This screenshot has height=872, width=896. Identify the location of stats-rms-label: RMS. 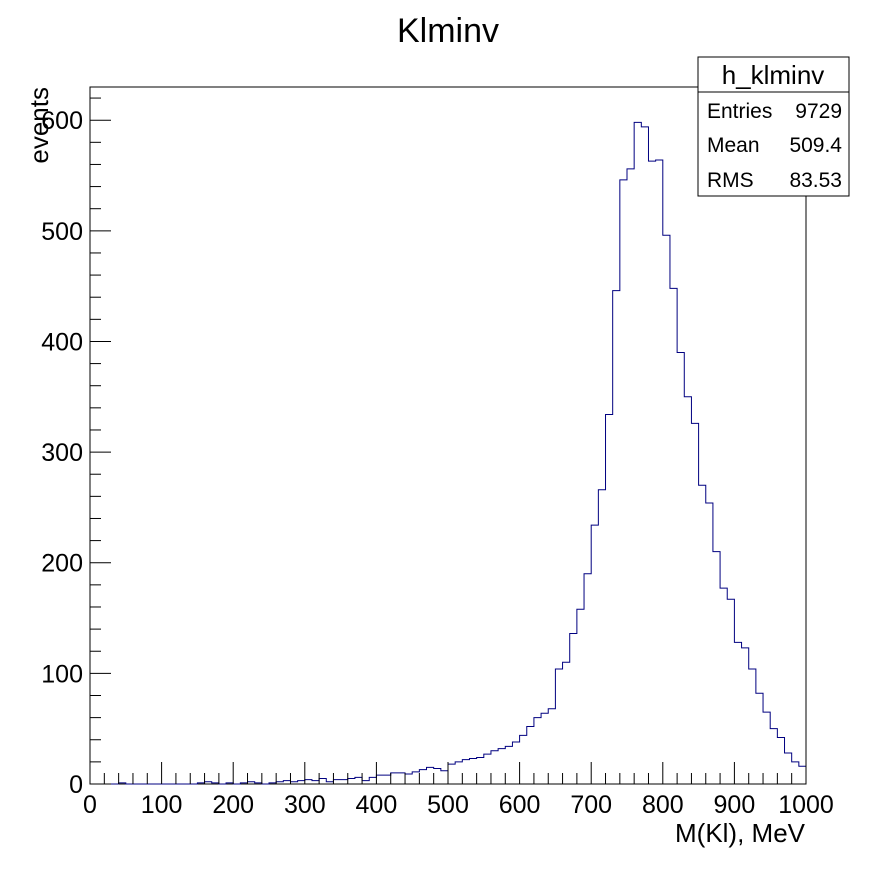
(730, 180).